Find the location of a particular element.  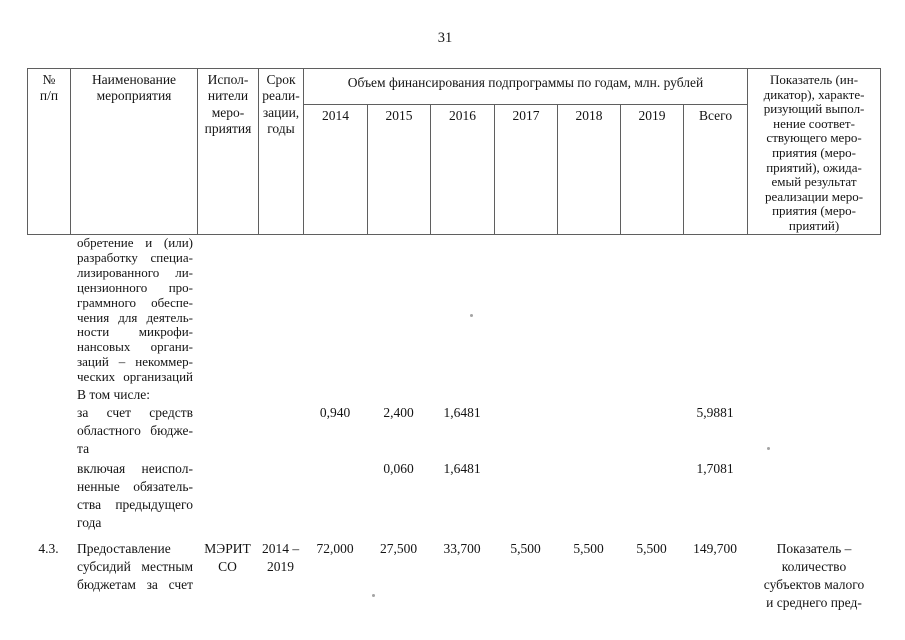

budget-value-2014: 0,940 is located at coordinates (335, 412).